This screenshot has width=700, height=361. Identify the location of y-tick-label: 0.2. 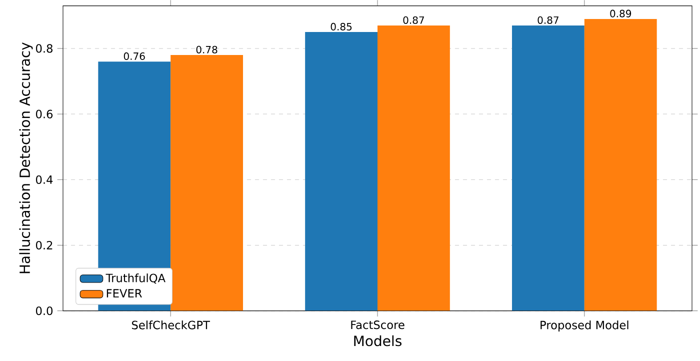
(44, 245).